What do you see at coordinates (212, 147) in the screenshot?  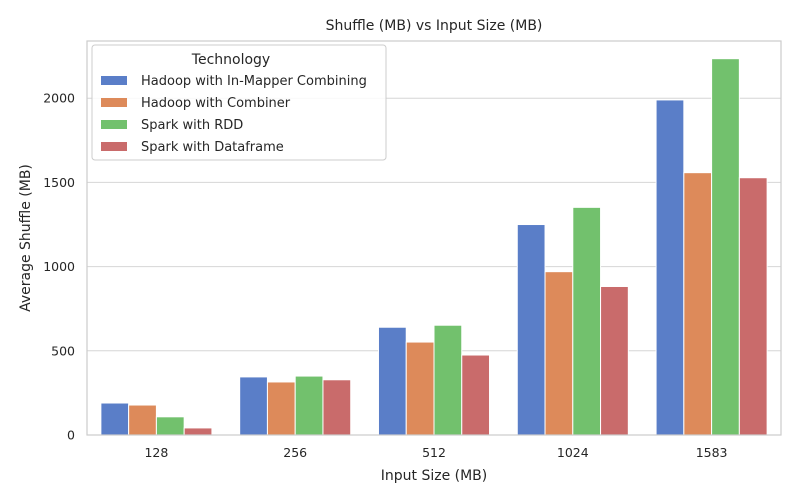 I see `legend-label-4: Spark with Dataframe` at bounding box center [212, 147].